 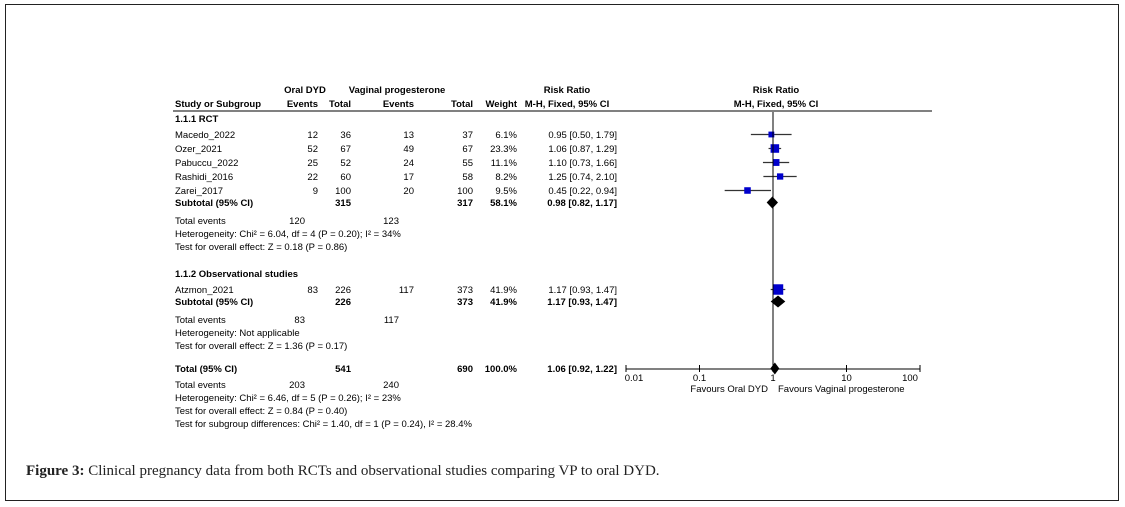 What do you see at coordinates (841, 389) in the screenshot?
I see `favours-right-label: Favours Vaginal progesterone` at bounding box center [841, 389].